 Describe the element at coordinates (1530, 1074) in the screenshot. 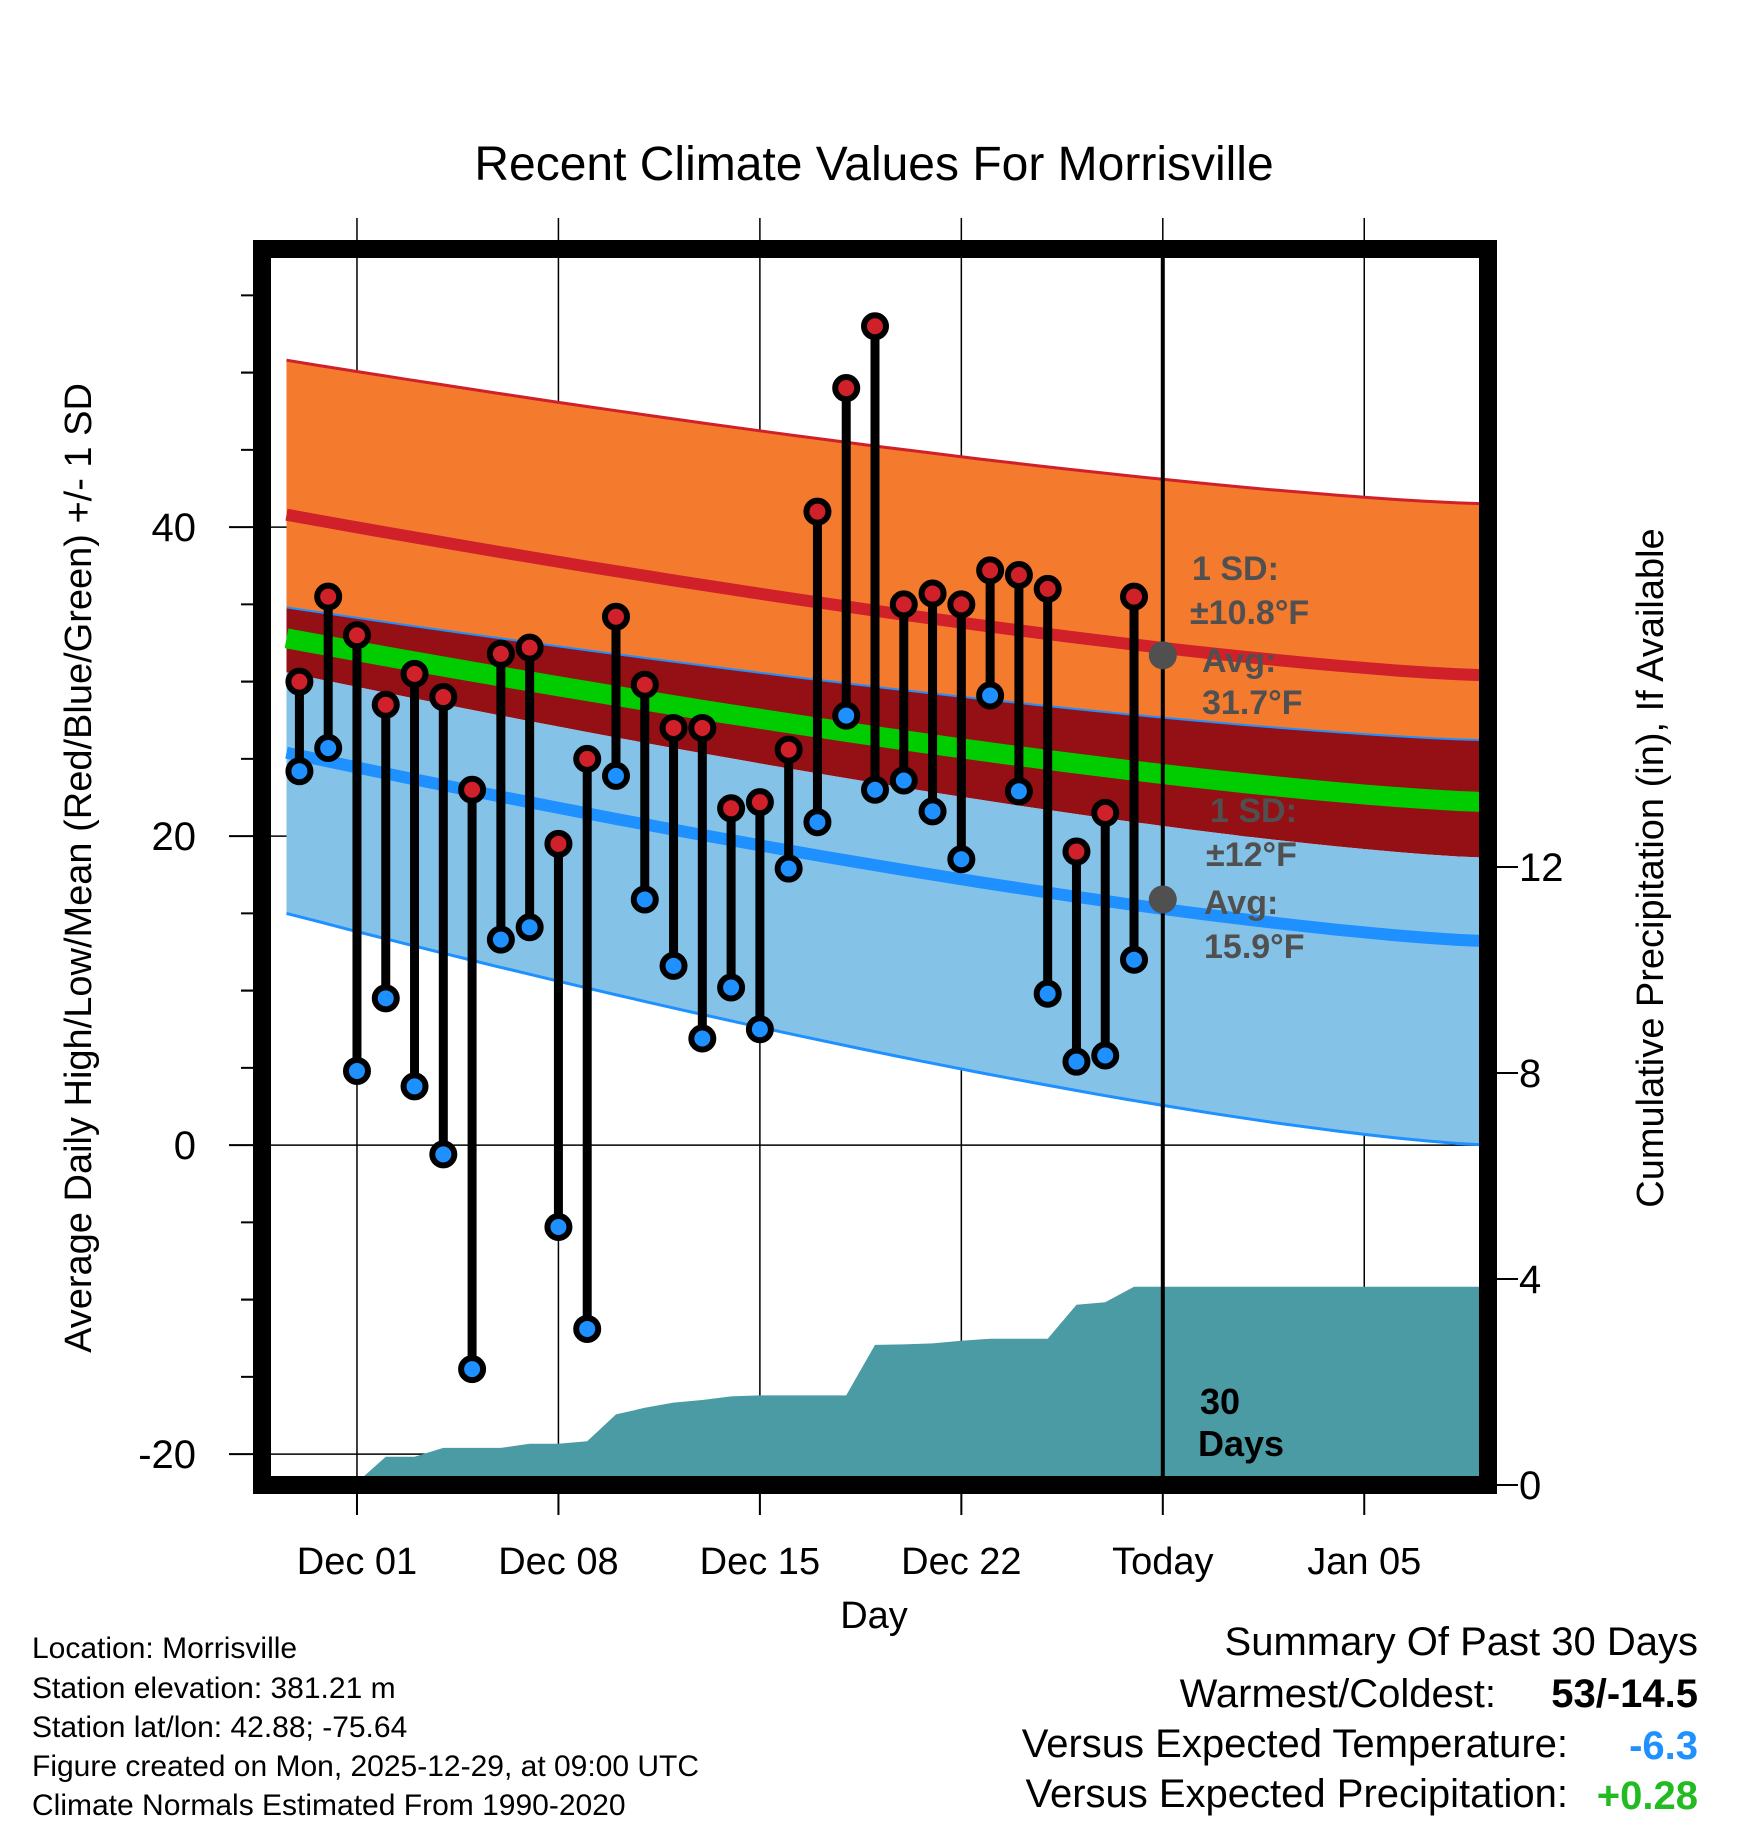

I see `y2-tick-label: 8` at that location.